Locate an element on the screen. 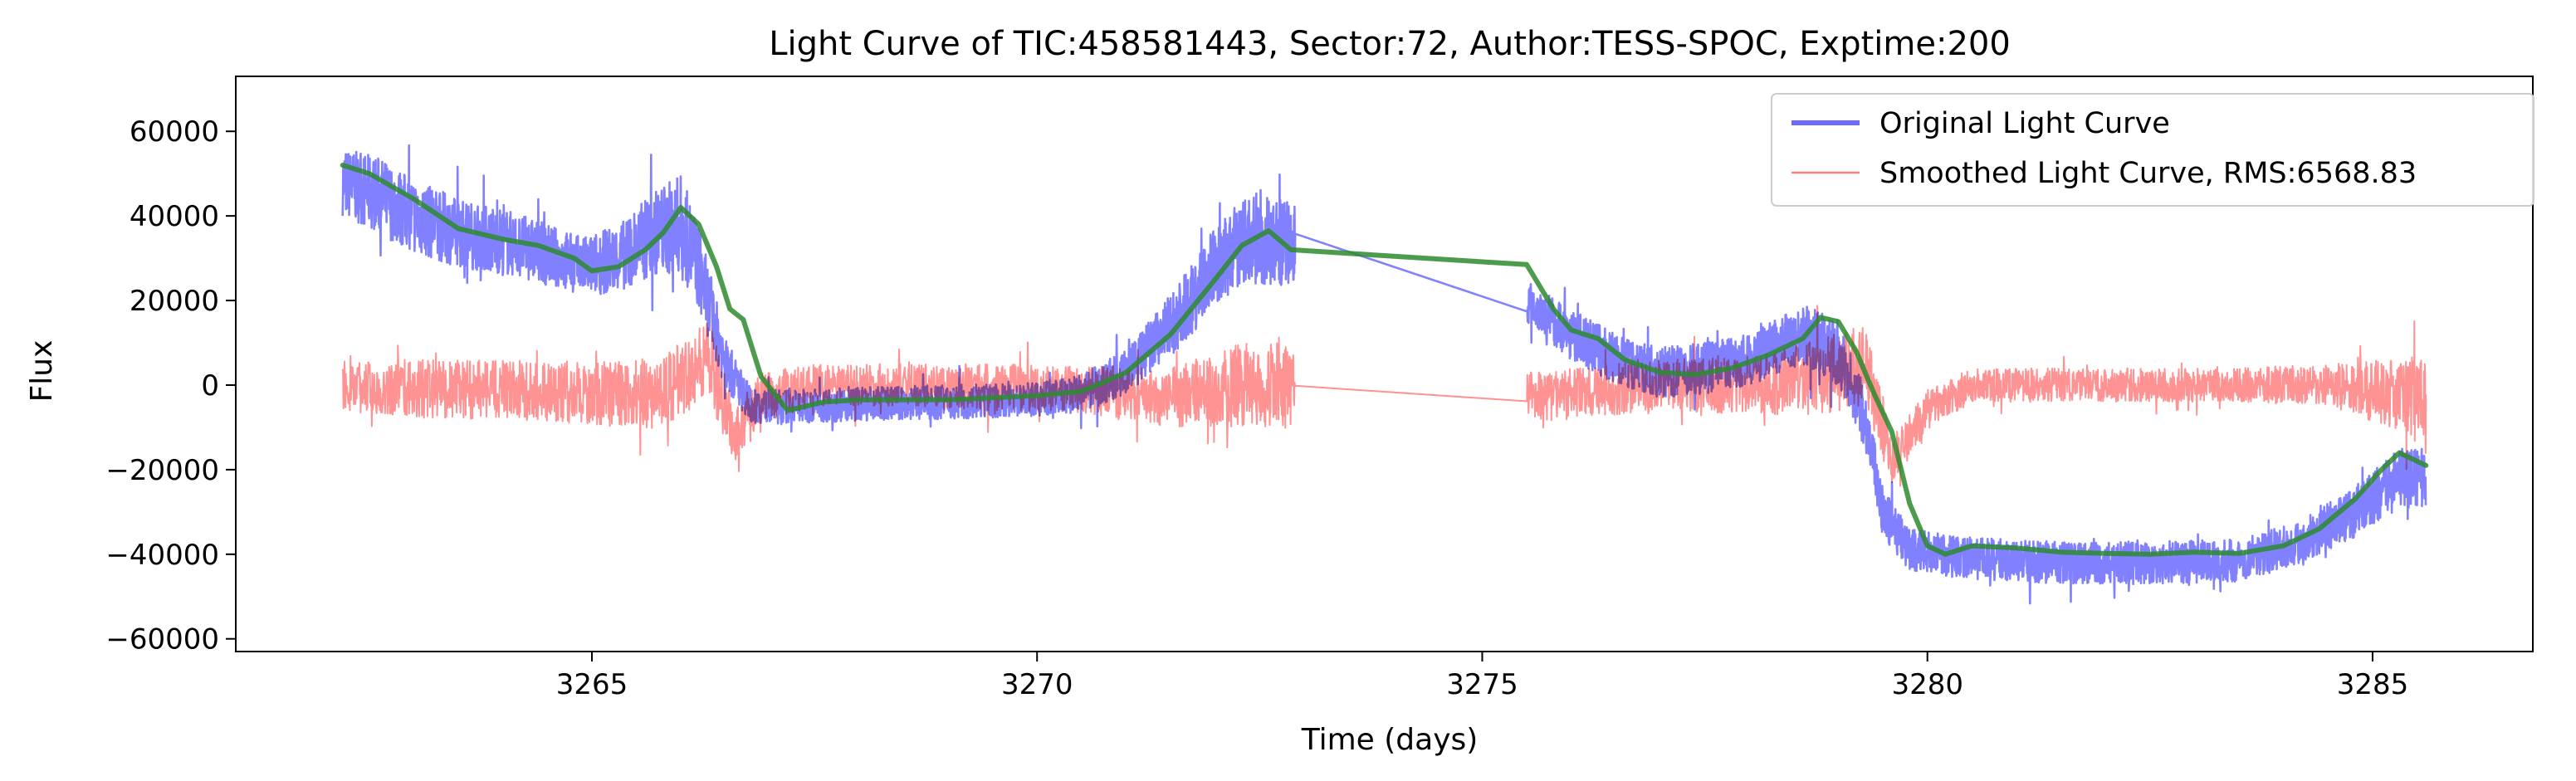 The image size is (2576, 781). x-axis-label: Time (days) is located at coordinates (1390, 740).